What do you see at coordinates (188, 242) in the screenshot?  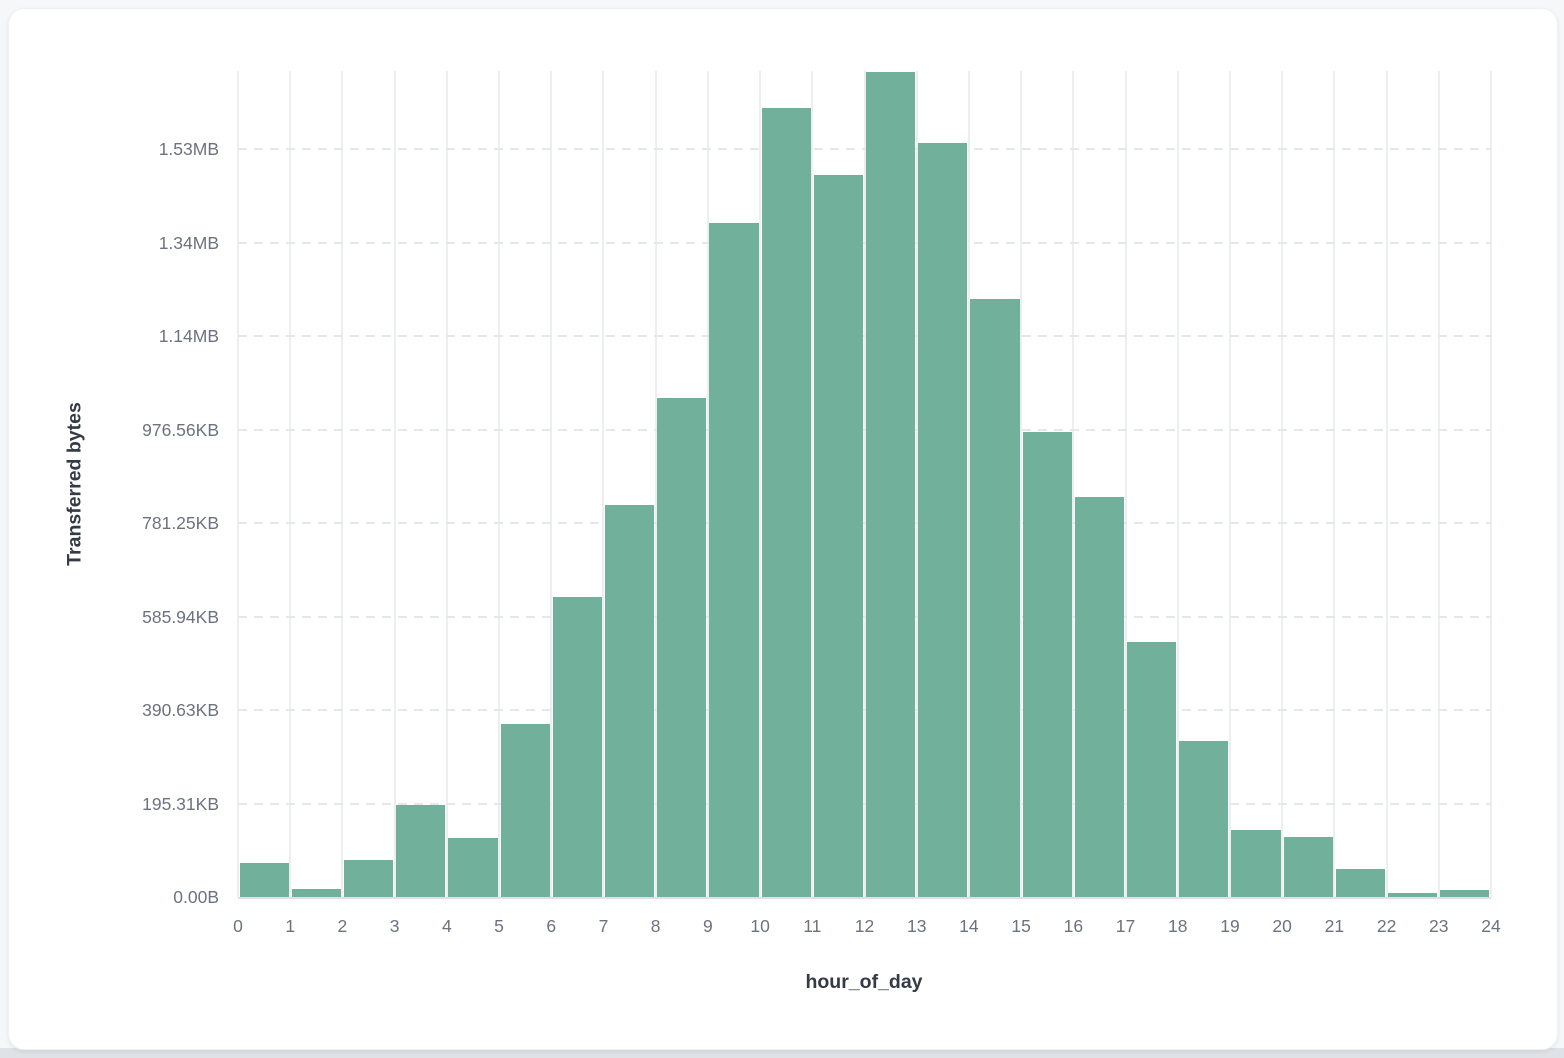 I see `y-tick-label: 1.34MB` at bounding box center [188, 242].